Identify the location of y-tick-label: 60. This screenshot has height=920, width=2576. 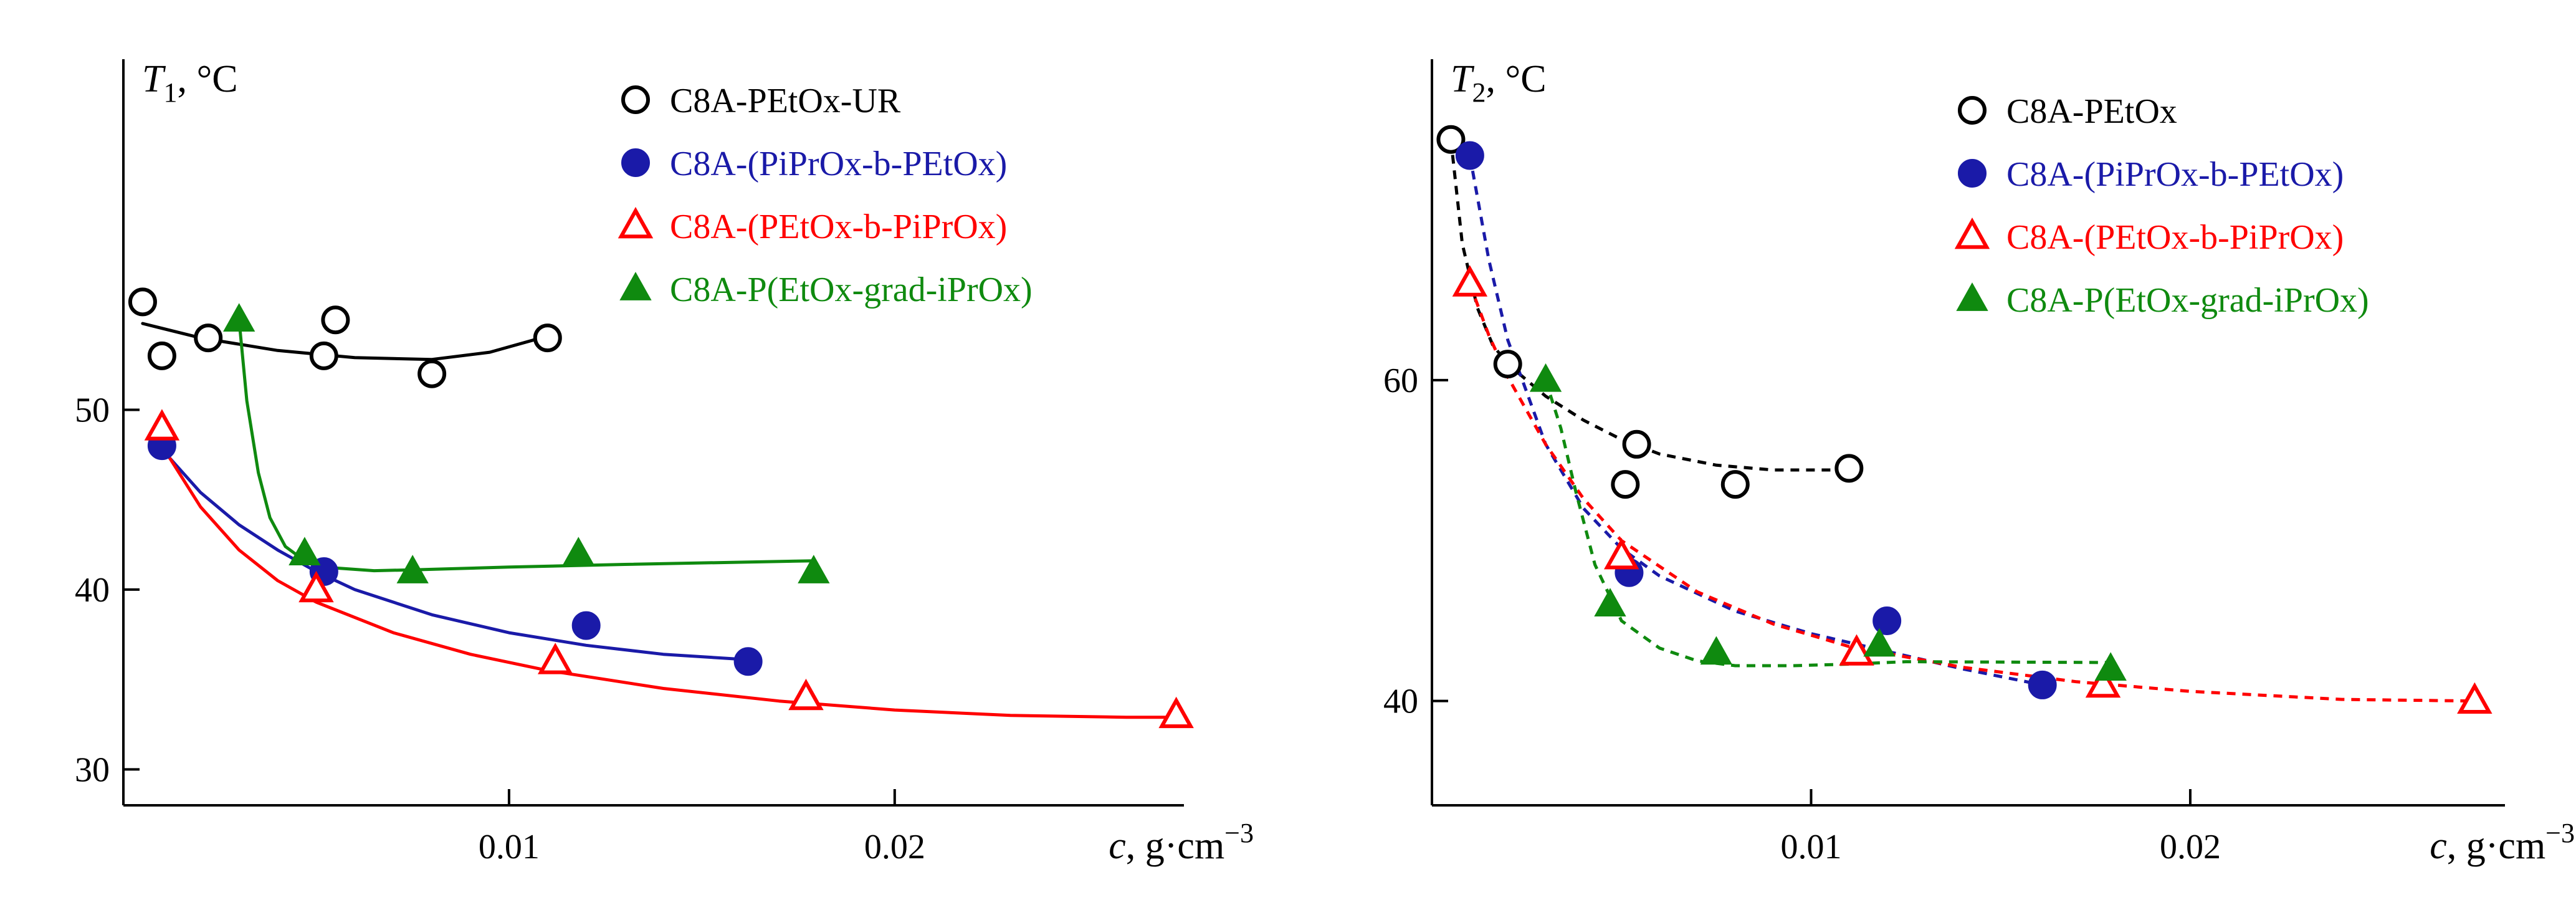
(1400, 381).